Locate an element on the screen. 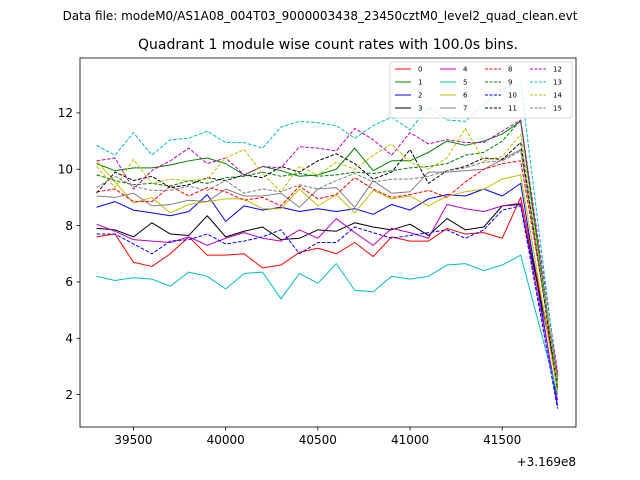 This screenshot has width=640, height=480. legend-label: 7 is located at coordinates (465, 109).